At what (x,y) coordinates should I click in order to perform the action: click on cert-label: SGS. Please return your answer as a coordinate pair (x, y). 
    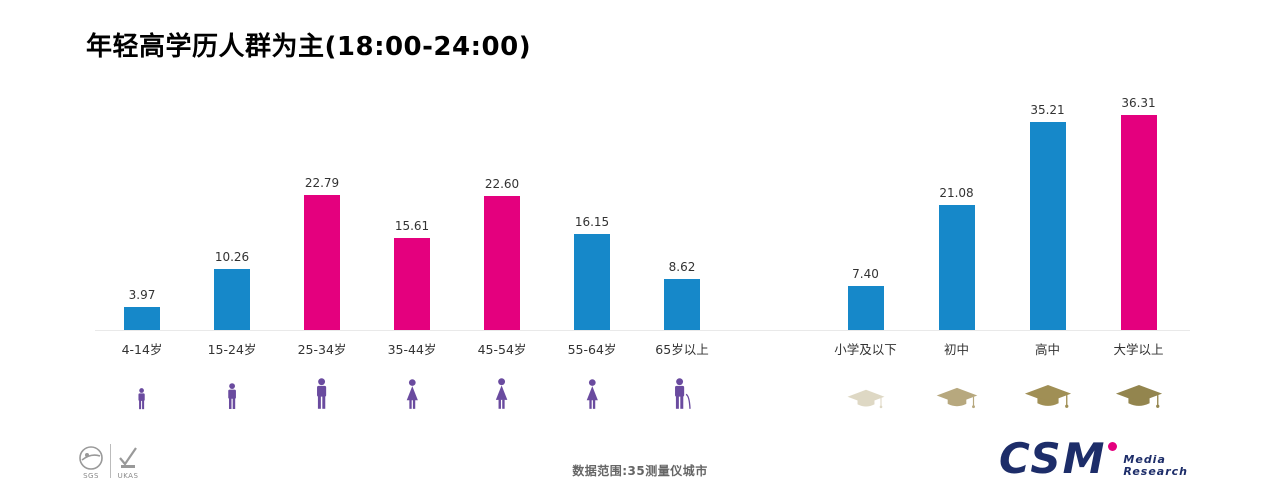
    Looking at the image, I should click on (91, 476).